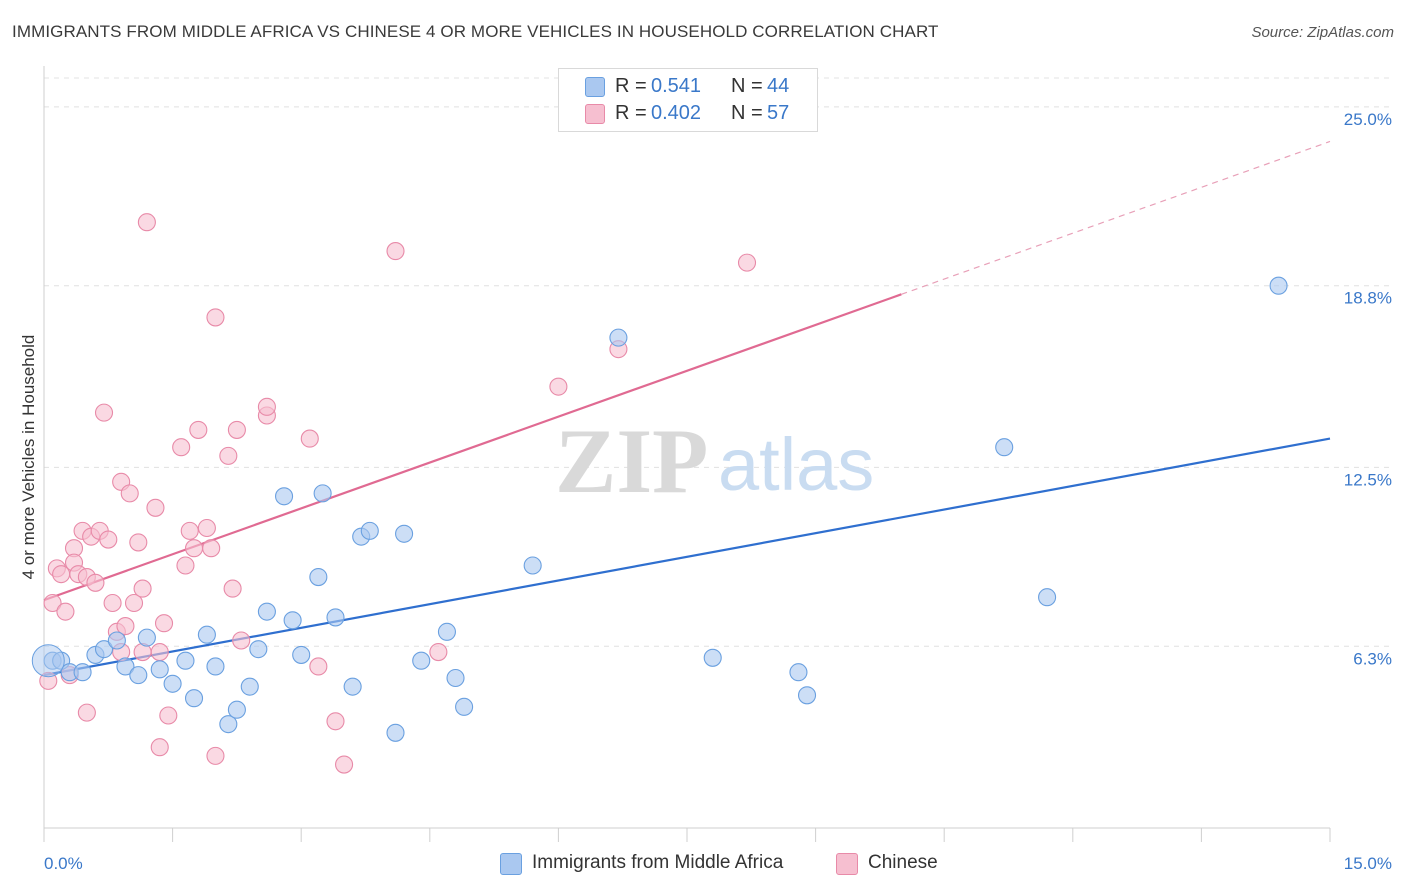  What do you see at coordinates (714, 461) in the screenshot?
I see `watermark: ZIP atlas` at bounding box center [714, 461].